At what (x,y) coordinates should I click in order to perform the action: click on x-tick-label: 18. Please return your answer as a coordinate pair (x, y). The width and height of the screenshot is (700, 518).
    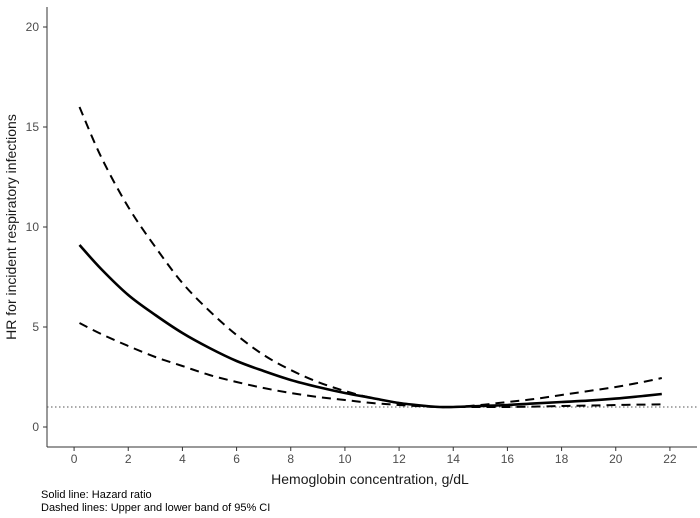
    Looking at the image, I should click on (562, 459).